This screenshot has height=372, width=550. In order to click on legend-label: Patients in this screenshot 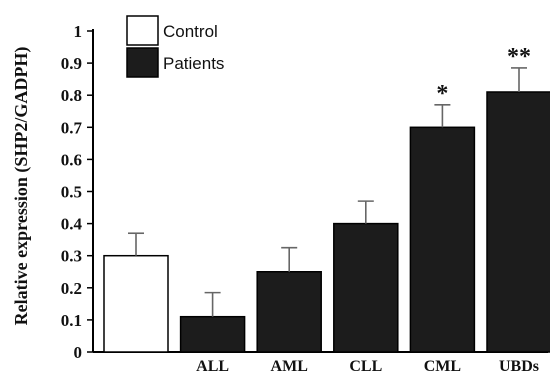, I will do `click(193, 63)`.